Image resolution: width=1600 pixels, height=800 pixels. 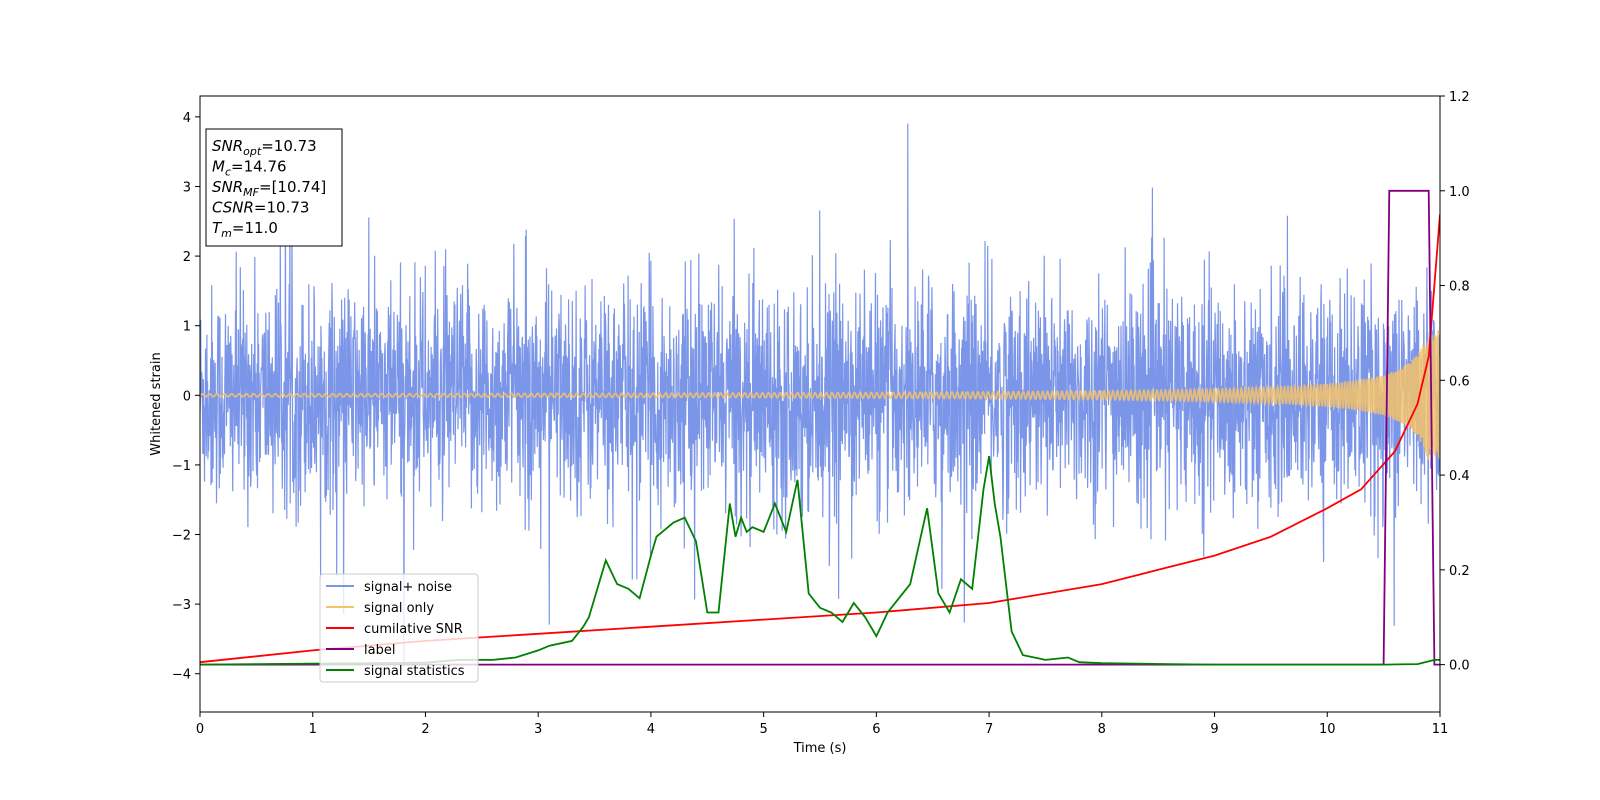 What do you see at coordinates (187, 257) in the screenshot?
I see `y-tick-label: 2` at bounding box center [187, 257].